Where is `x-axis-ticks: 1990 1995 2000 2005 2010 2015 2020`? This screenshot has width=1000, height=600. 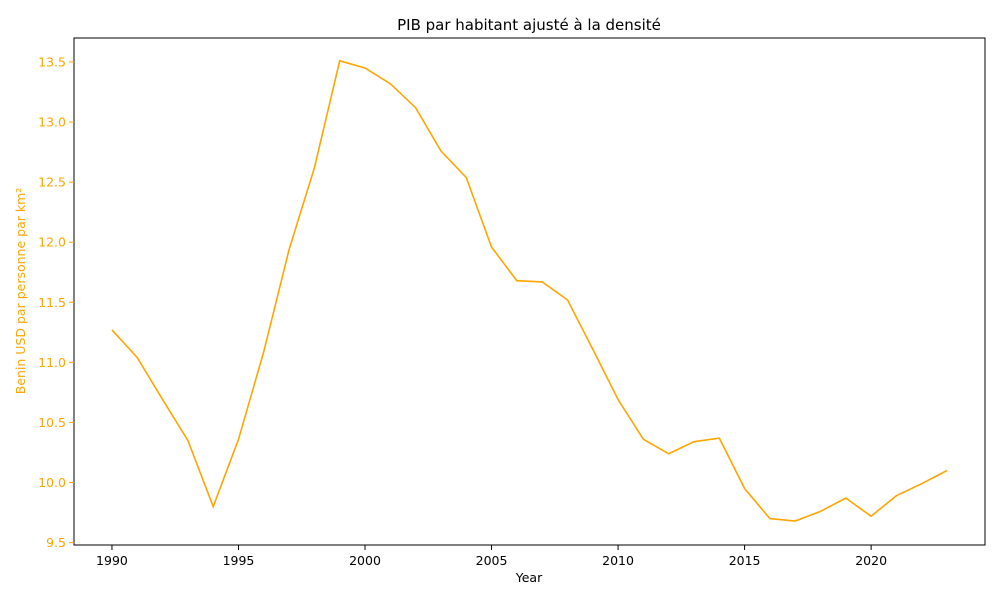
x-axis-ticks: 1990 1995 2000 2005 2010 2015 2020 is located at coordinates (491, 556).